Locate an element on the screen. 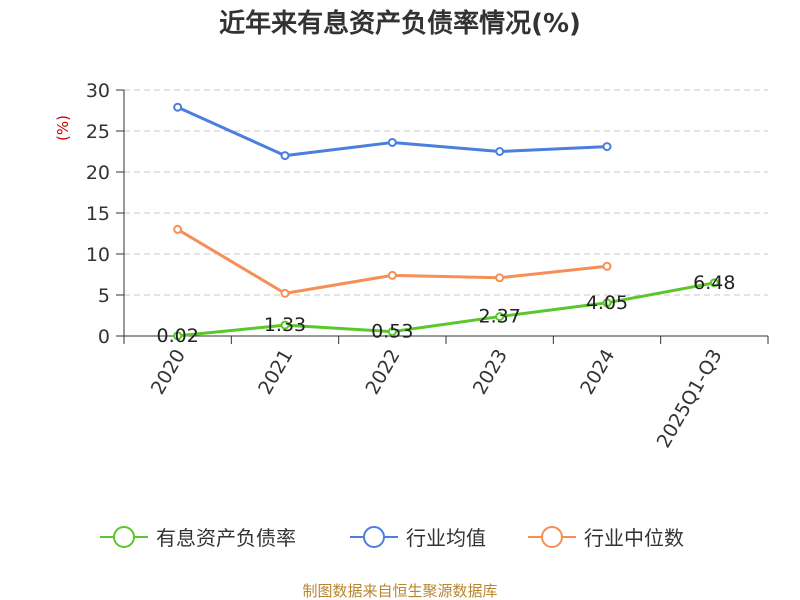 This screenshot has height=600, width=800. chart-title: 近年来有息资产负债率情况(%) is located at coordinates (400, 23).